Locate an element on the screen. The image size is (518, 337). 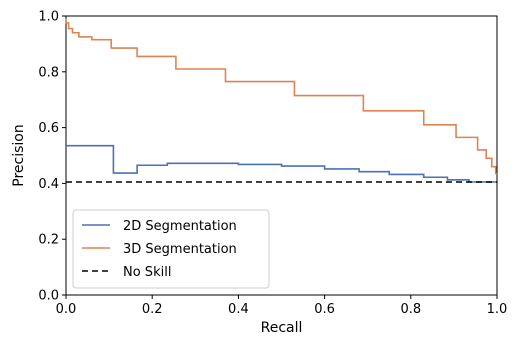
y-tick-label: 0.4 is located at coordinates (48, 184).